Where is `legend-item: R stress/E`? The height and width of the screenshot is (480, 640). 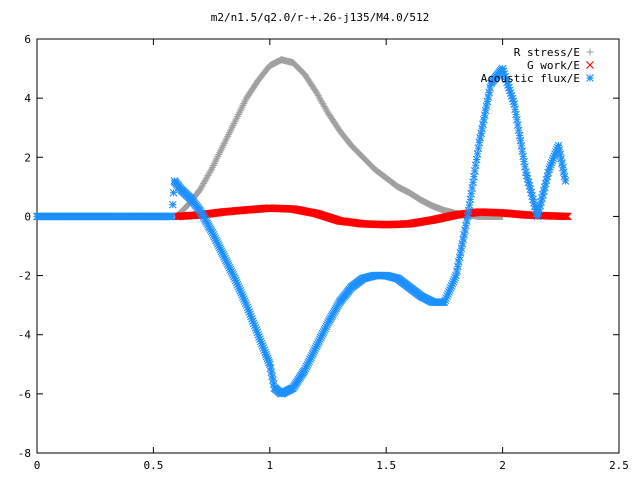
legend-item: R stress/E is located at coordinates (554, 52).